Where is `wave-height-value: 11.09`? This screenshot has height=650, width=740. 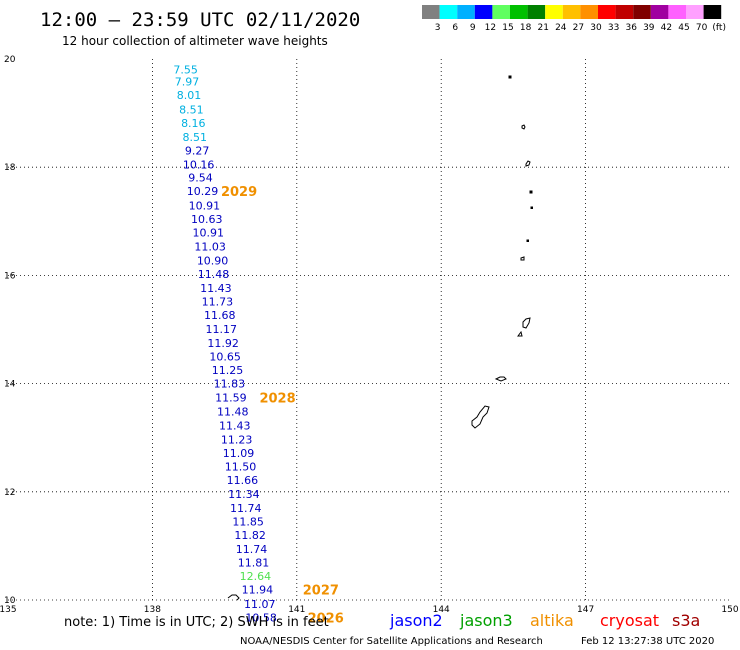
wave-height-value: 11.09 is located at coordinates (239, 453).